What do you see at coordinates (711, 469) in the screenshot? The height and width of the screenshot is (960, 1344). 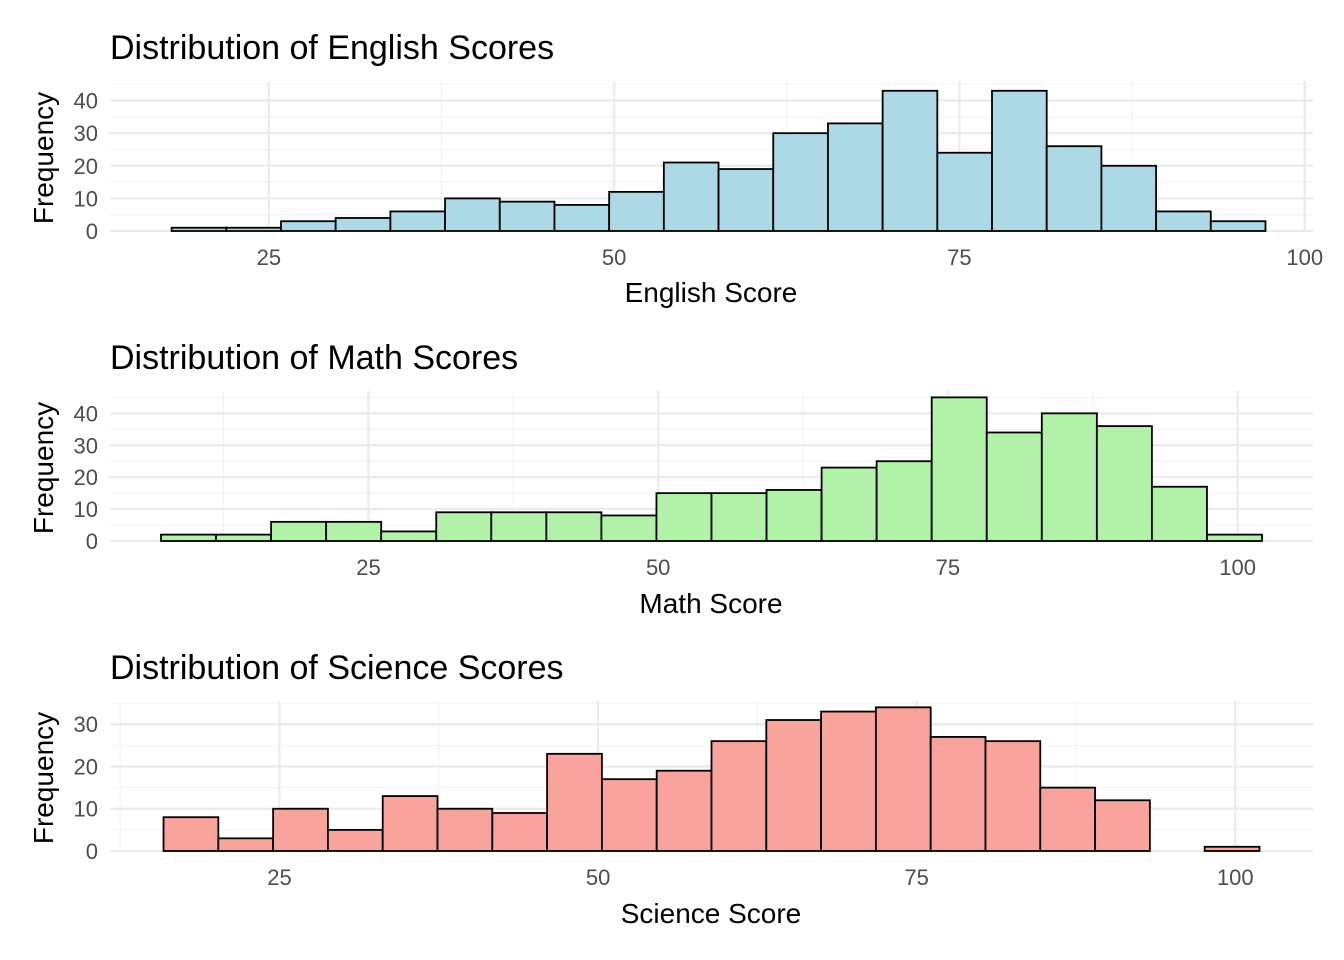 I see `math-bars` at bounding box center [711, 469].